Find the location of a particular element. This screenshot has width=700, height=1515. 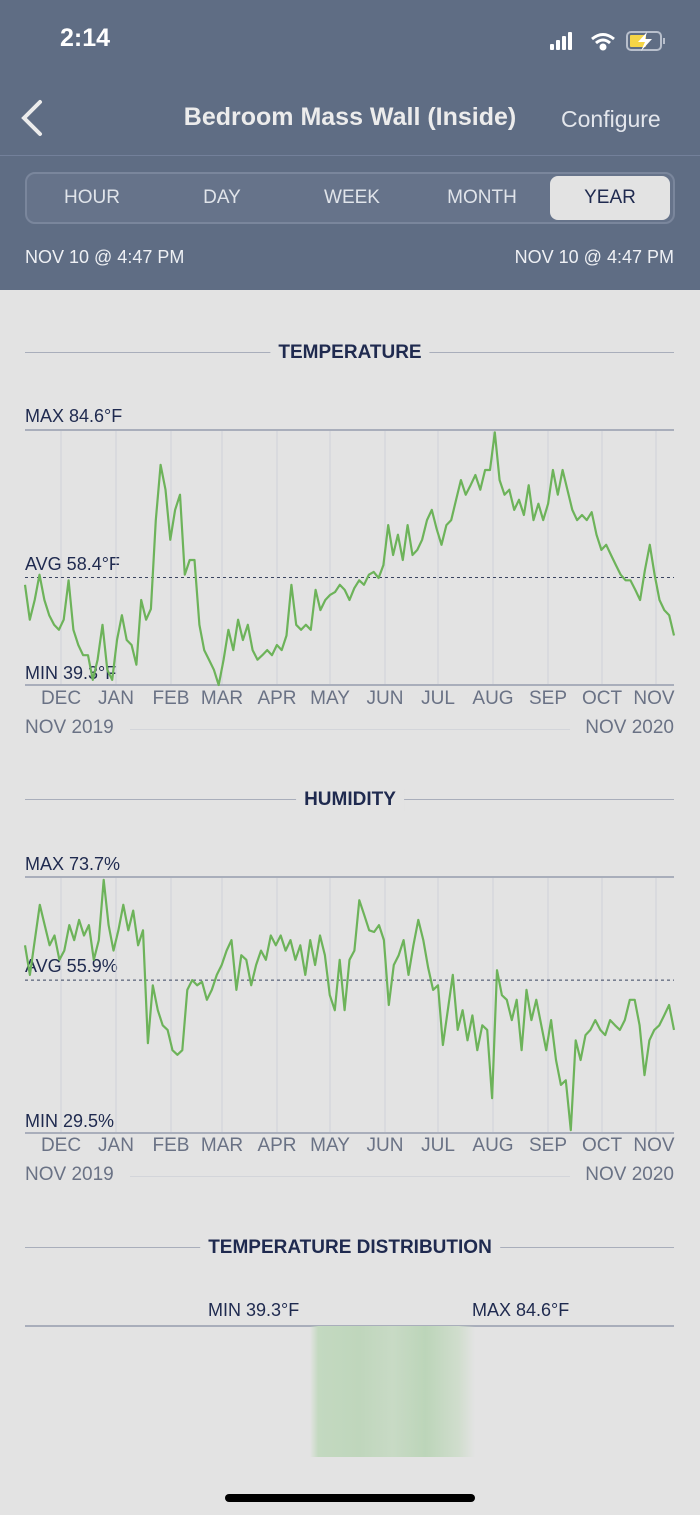

temperature-title: TEMPERATURE is located at coordinates (350, 353).